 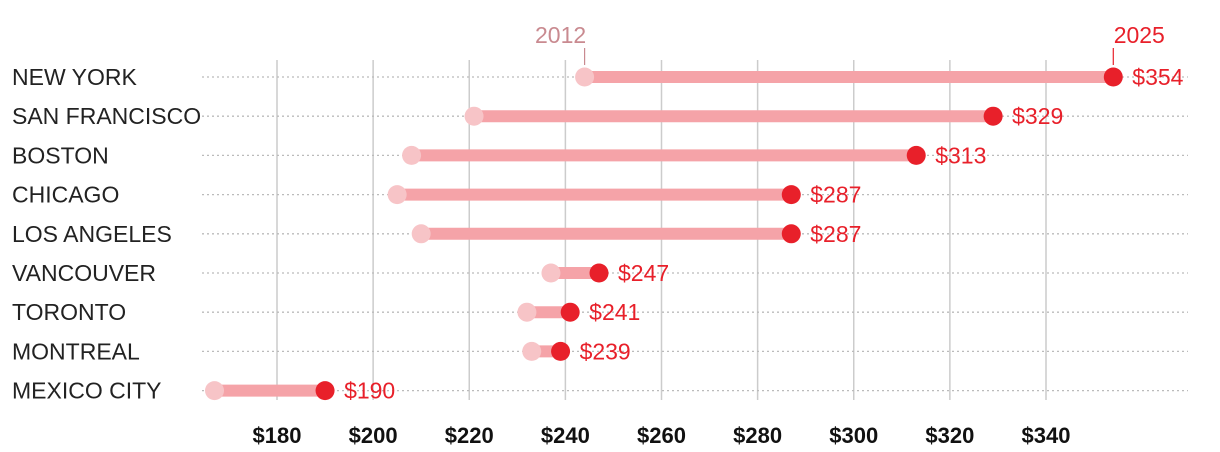 I want to click on city-label: MEXICO CITY, so click(x=87, y=391).